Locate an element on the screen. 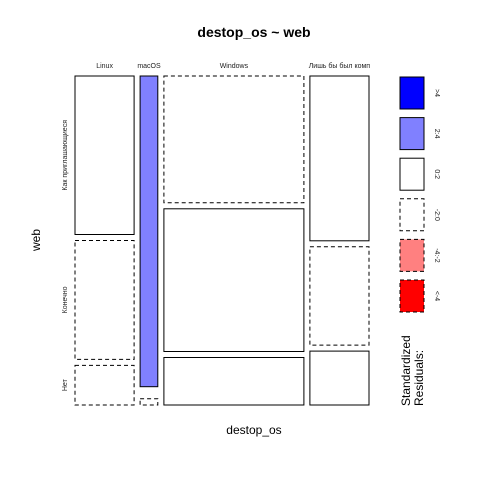 This screenshot has width=480, height=480. y-axis-label: web is located at coordinates (36, 240).